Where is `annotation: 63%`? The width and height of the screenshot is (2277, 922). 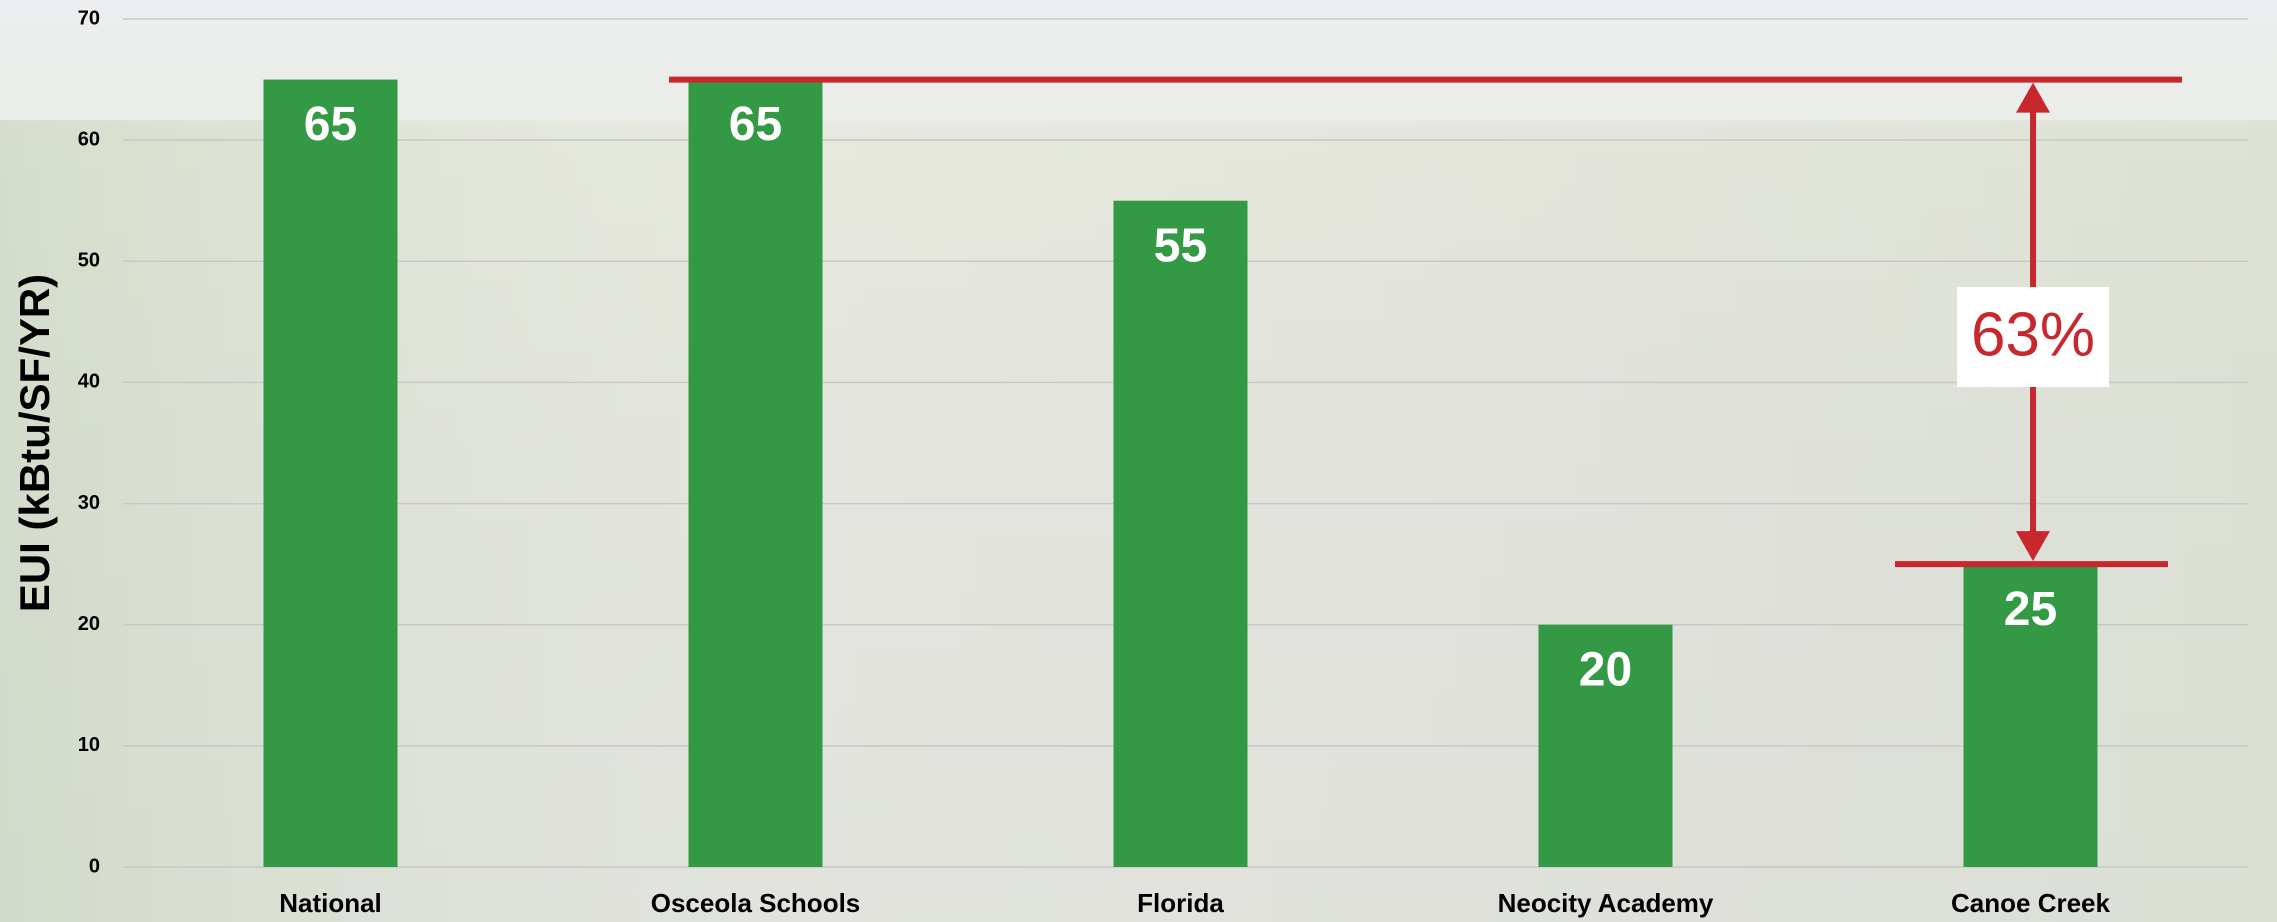 annotation: 63% is located at coordinates (2033, 334).